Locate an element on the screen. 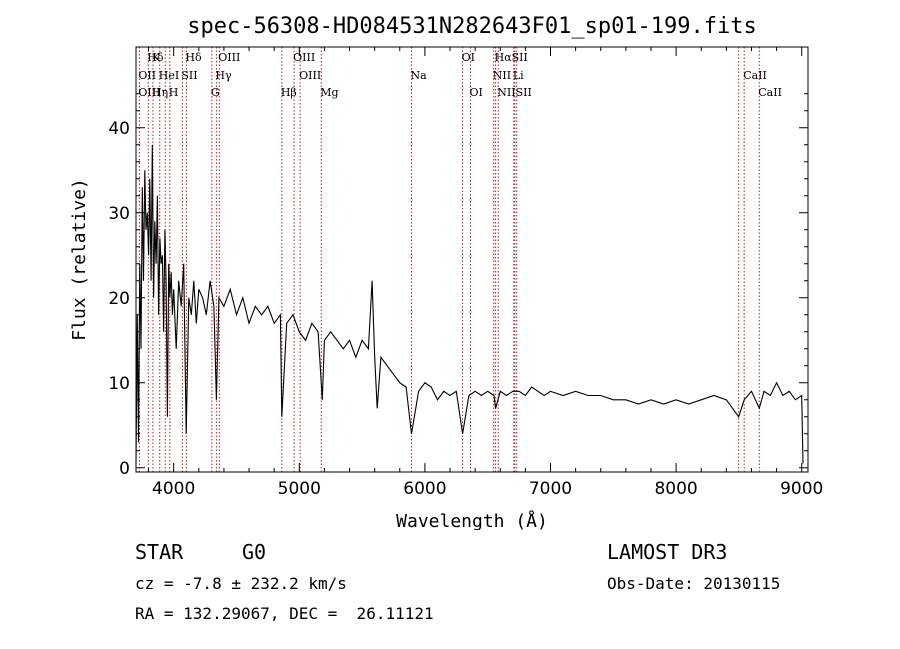 This screenshot has height=649, width=900. line-label: Hγ is located at coordinates (223, 75).